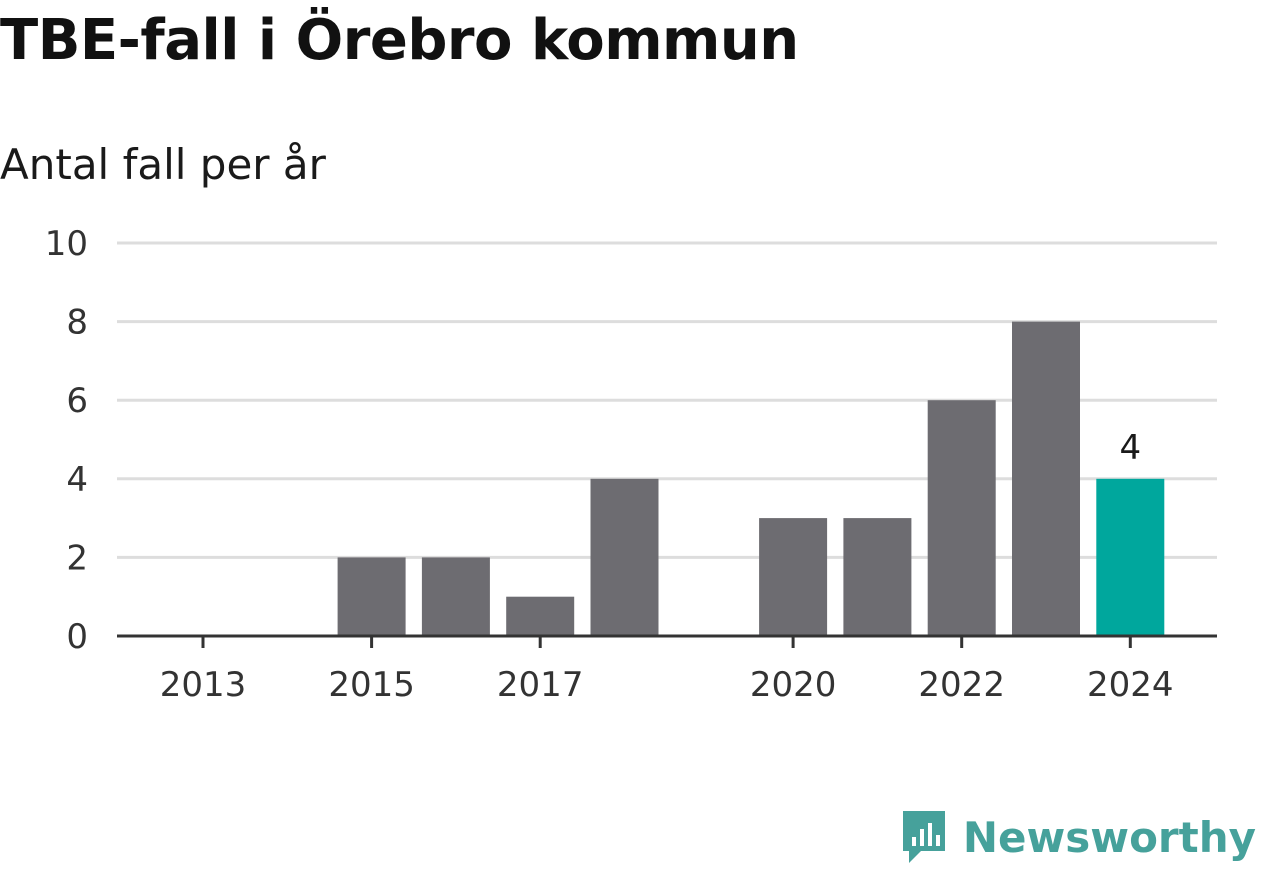 The image size is (1262, 879). I want to click on bar-2020, so click(793, 577).